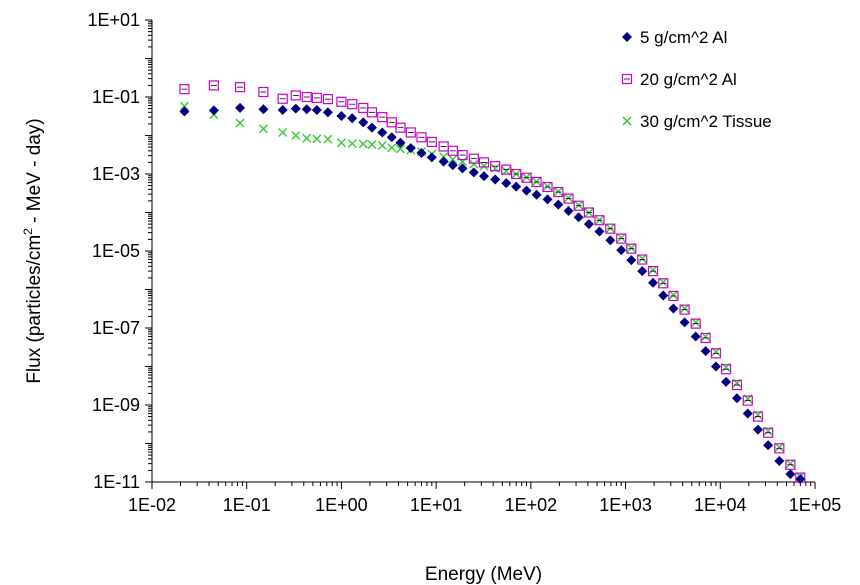 This screenshot has height=585, width=860. I want to click on x-tick-label: 1E+04, so click(720, 505).